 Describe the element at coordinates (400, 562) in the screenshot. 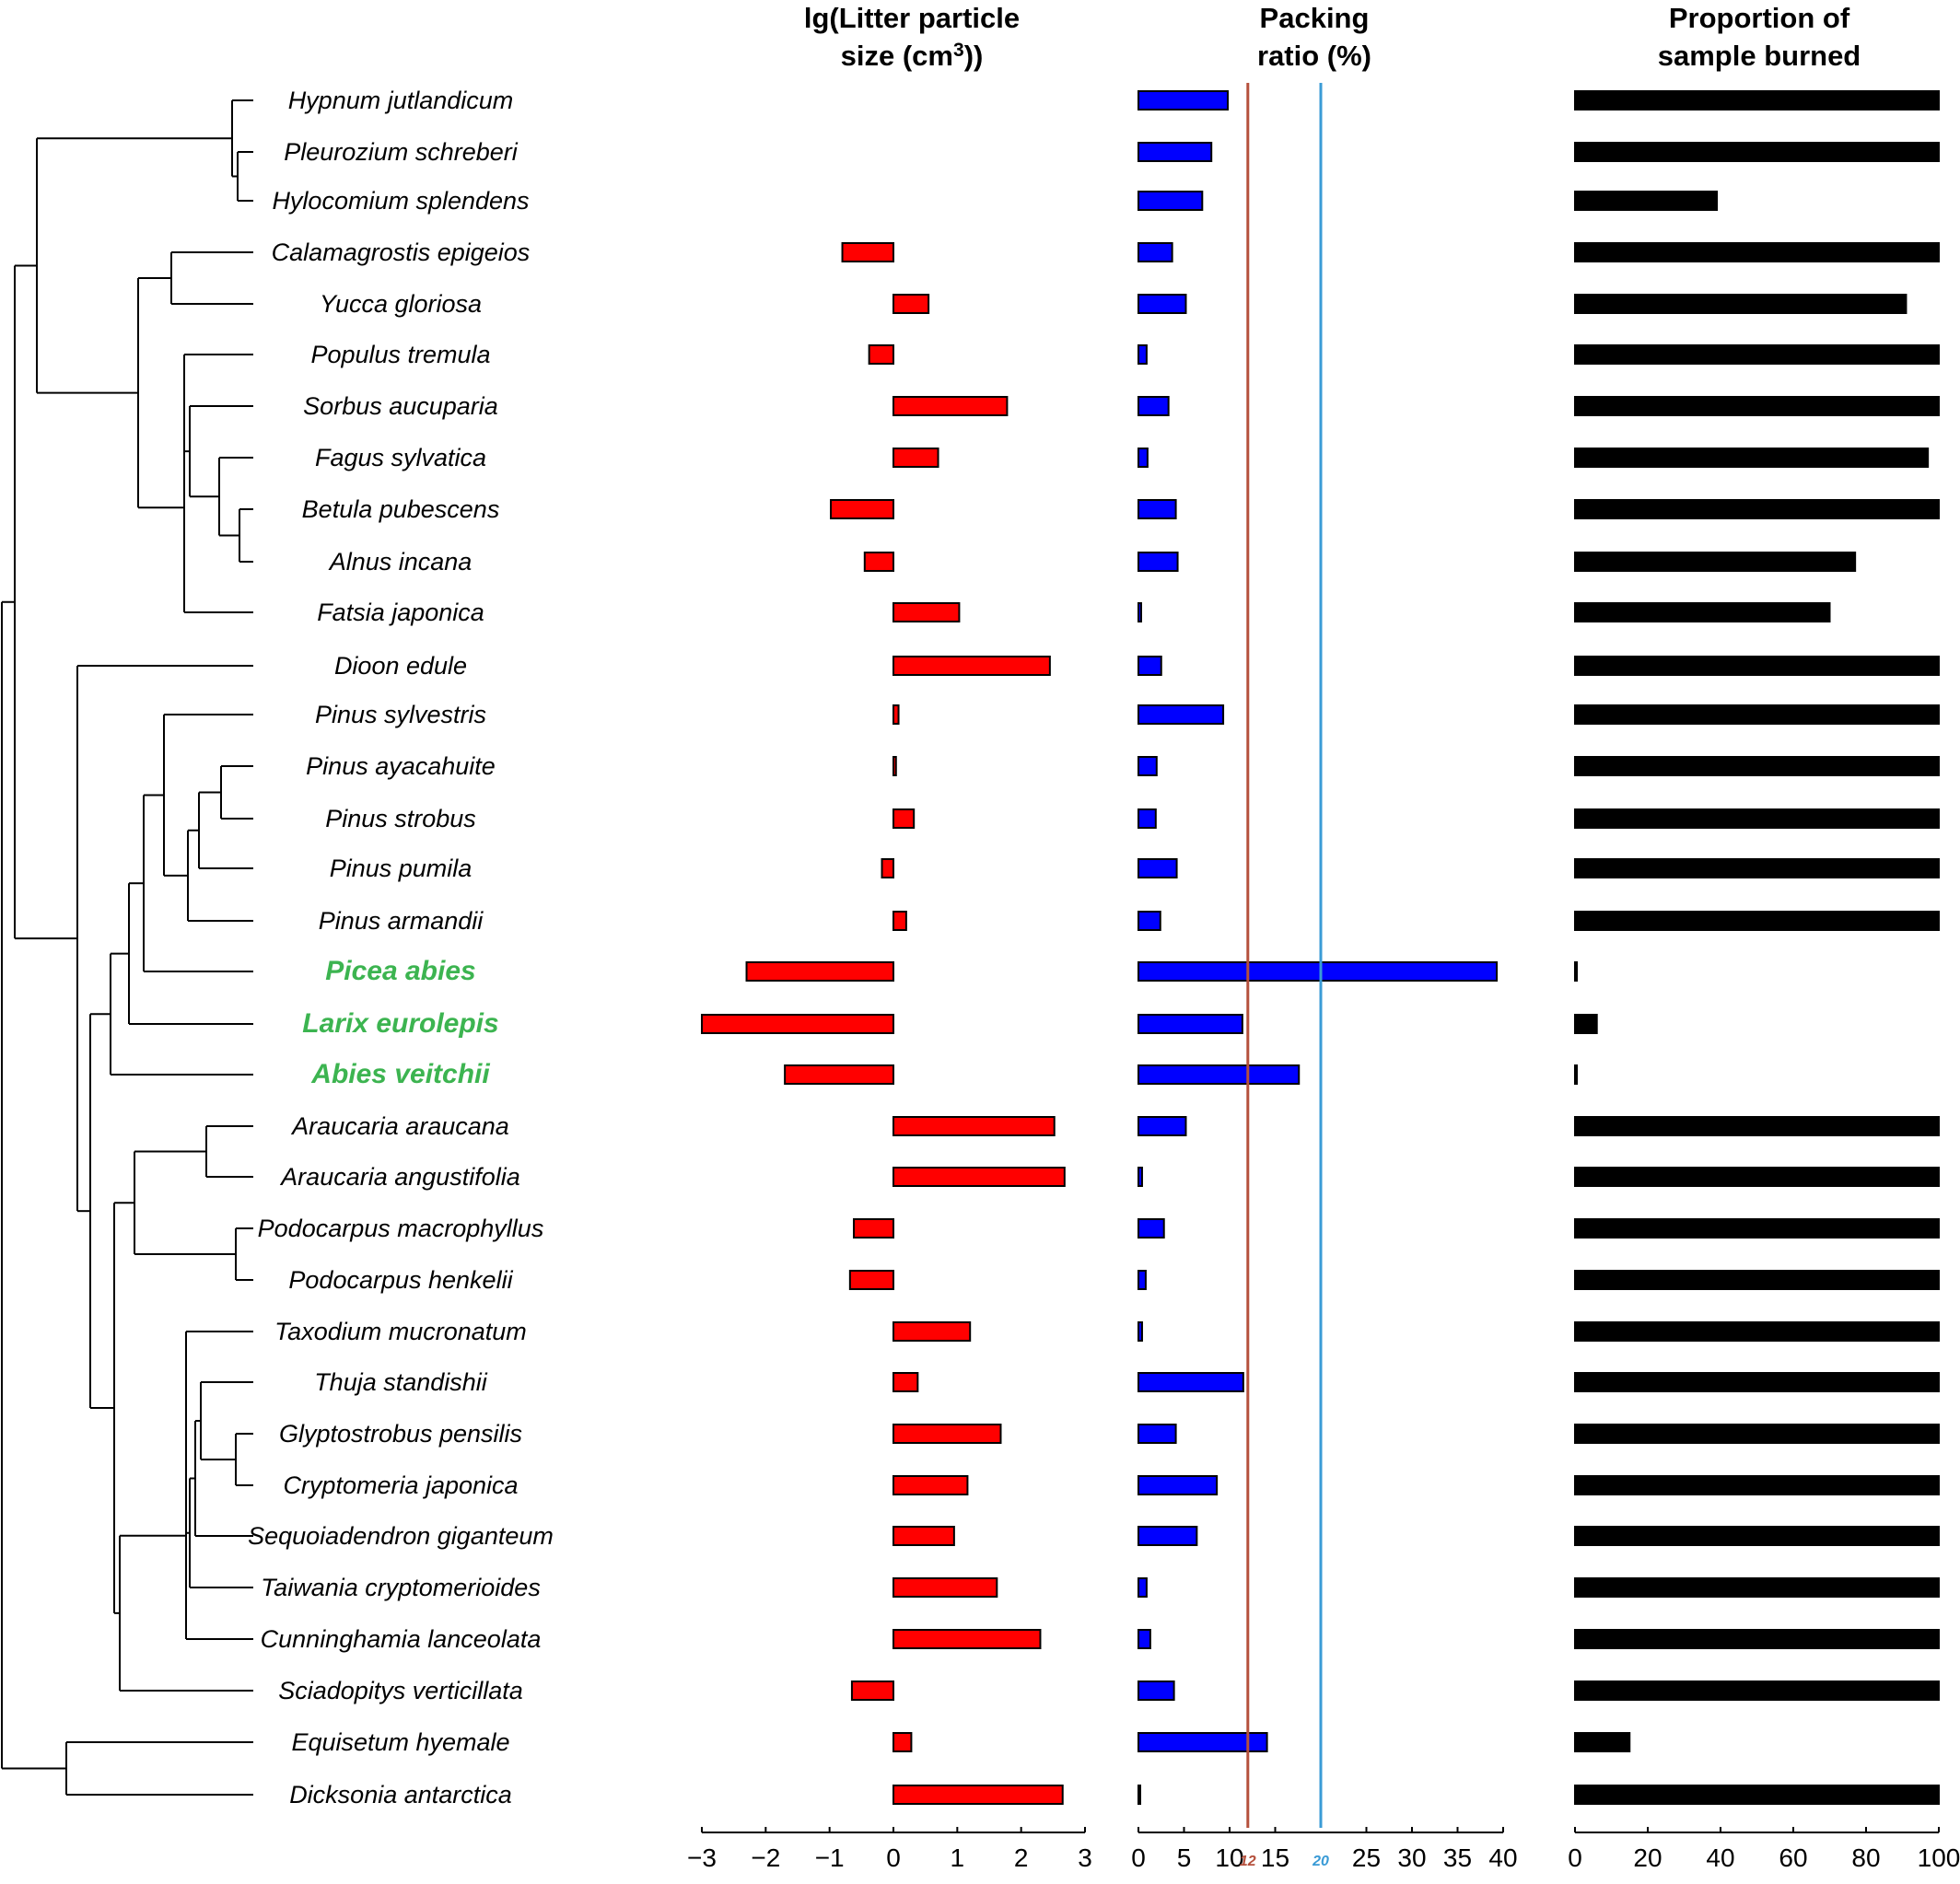

I see `species-label: Alnus incana` at that location.